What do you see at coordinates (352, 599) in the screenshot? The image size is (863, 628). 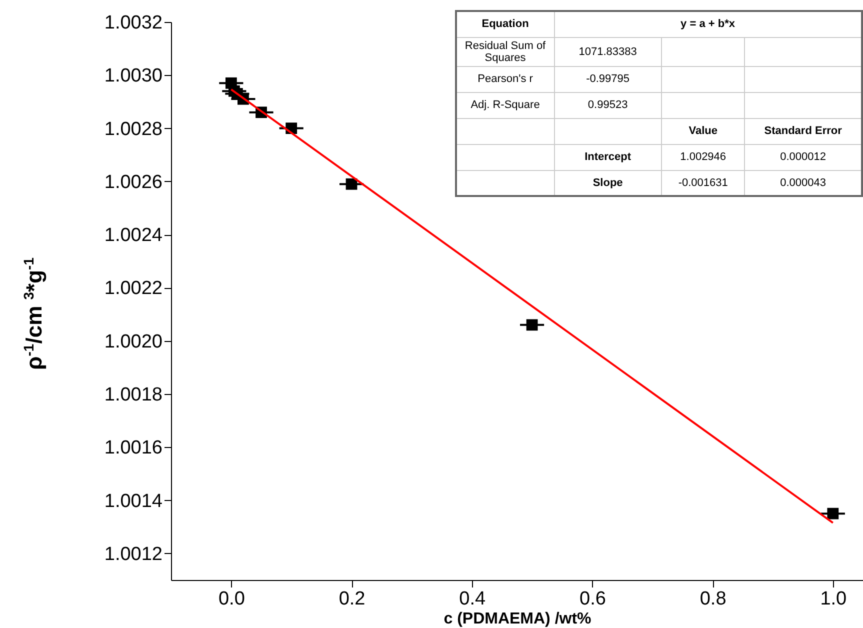 I see `x-tick-label: 0.2` at bounding box center [352, 599].